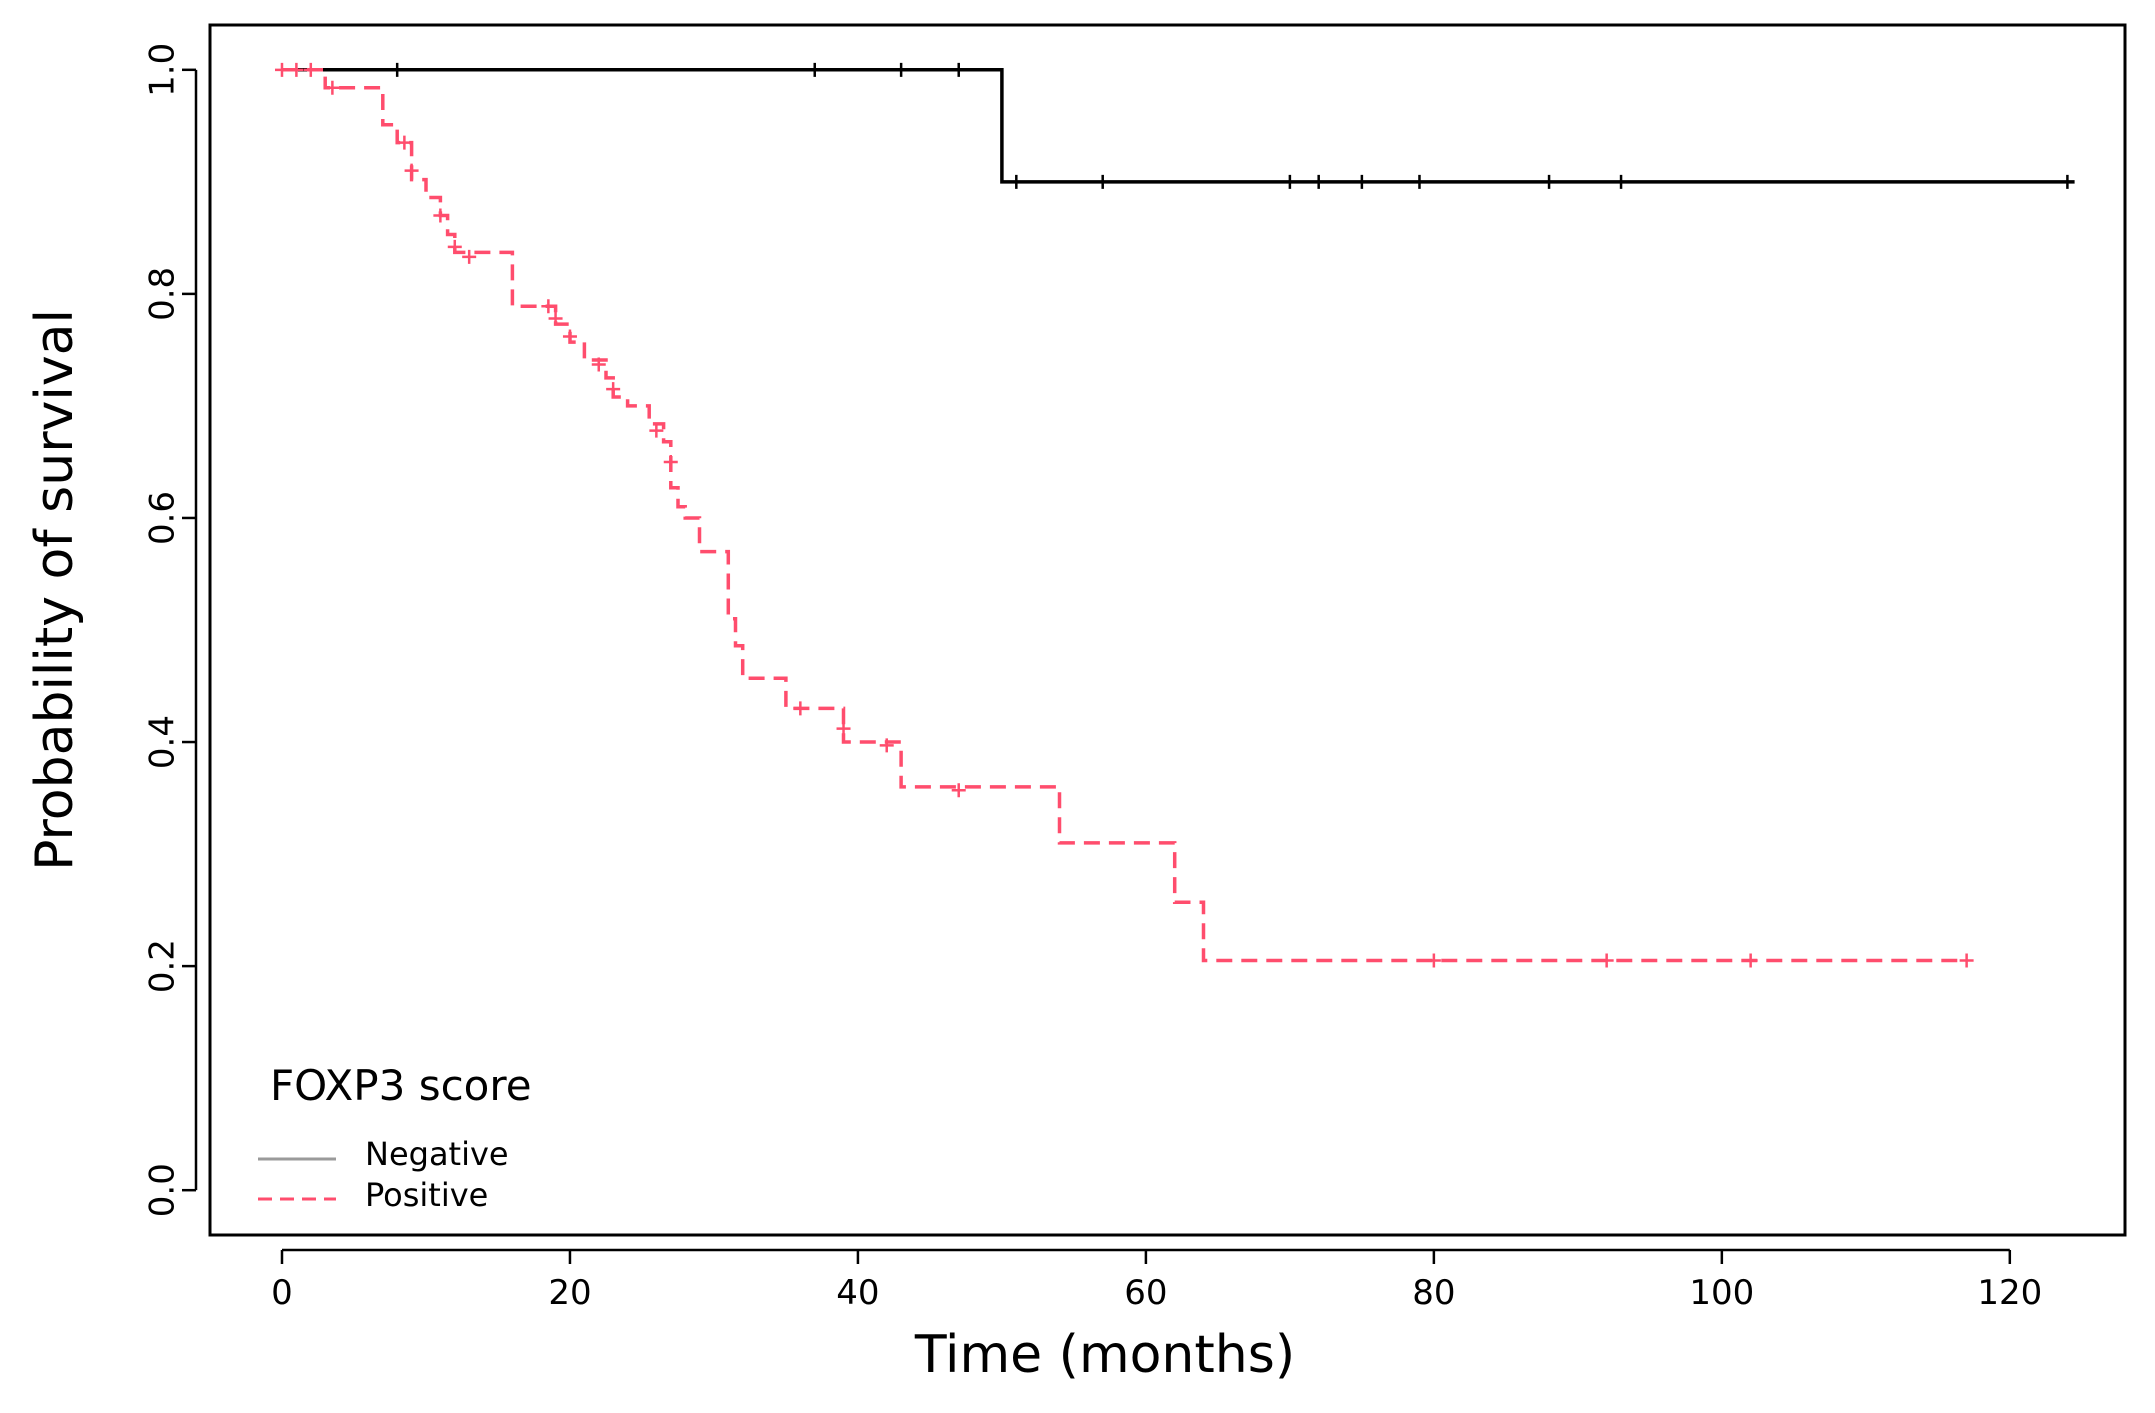 The image size is (2155, 1413). What do you see at coordinates (1433, 1293) in the screenshot?
I see `x-tick-label: 80` at bounding box center [1433, 1293].